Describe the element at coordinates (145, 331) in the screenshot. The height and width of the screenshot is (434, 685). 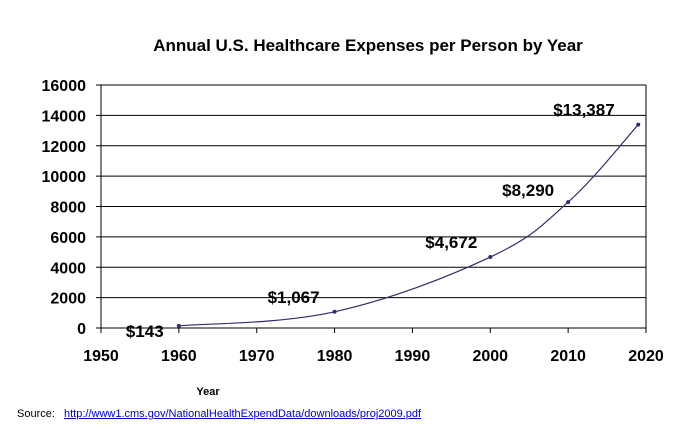
I see `data-label: $143` at that location.